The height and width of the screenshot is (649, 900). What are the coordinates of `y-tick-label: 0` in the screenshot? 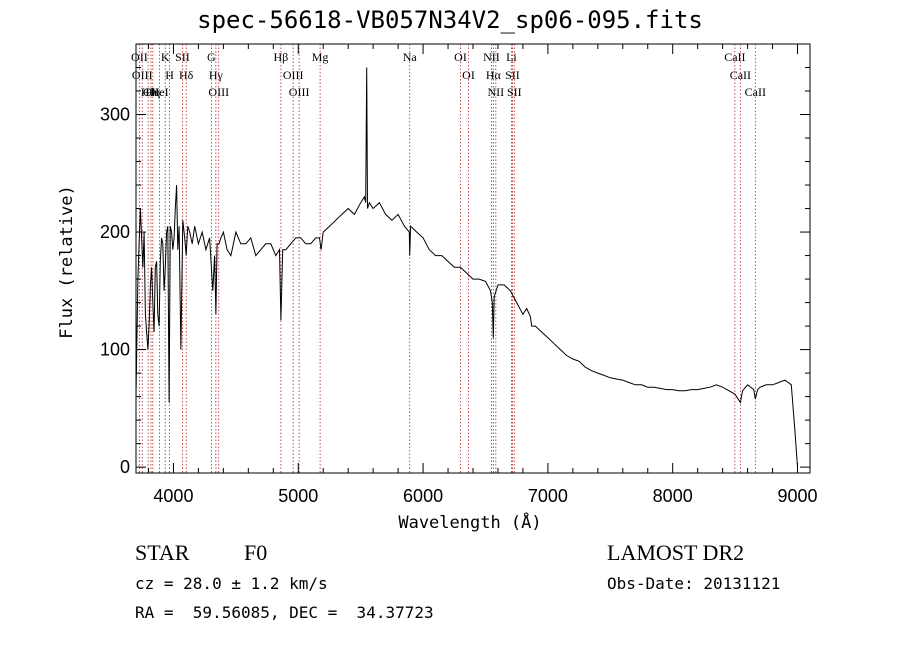 It's located at (125, 467).